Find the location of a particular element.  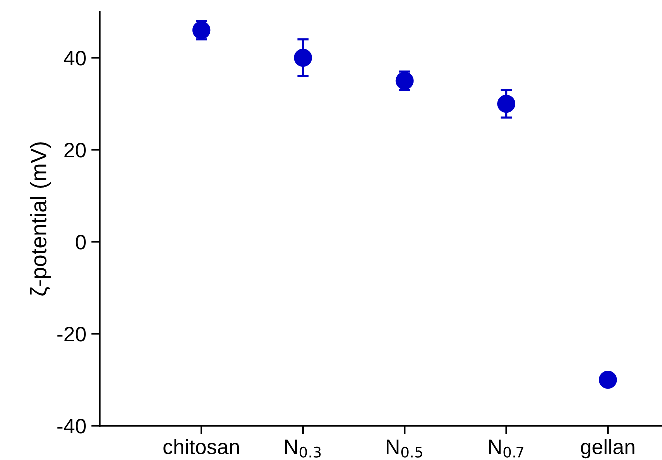

x-tick-label: N$_{0.7}$ is located at coordinates (506, 449).